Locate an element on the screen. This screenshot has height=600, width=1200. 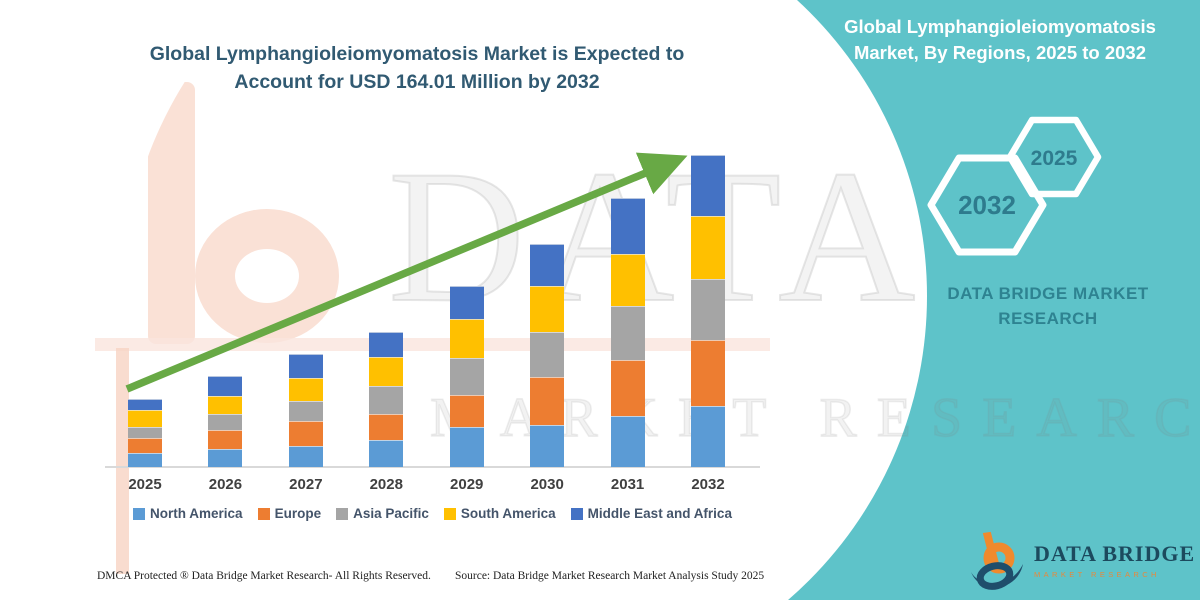
legend-label: Middle East and Africa is located at coordinates (659, 513).